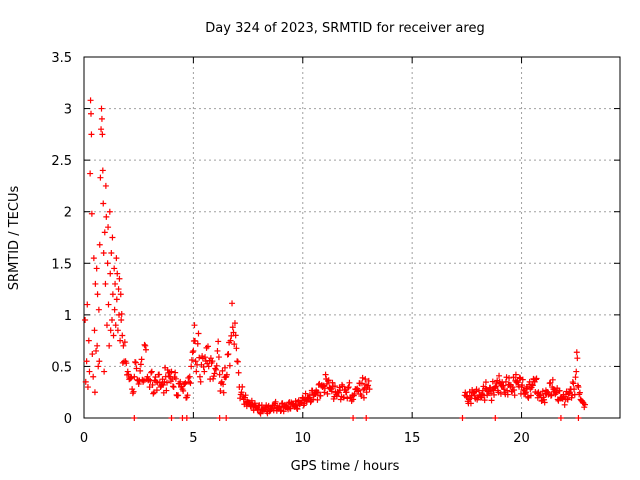 The image size is (640, 480). What do you see at coordinates (193, 438) in the screenshot?
I see `x-tick-label: 5` at bounding box center [193, 438].